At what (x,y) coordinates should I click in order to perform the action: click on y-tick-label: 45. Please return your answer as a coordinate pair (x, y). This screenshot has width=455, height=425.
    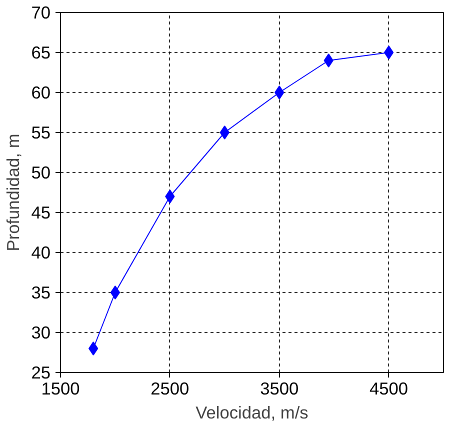
    Looking at the image, I should click on (41, 212).